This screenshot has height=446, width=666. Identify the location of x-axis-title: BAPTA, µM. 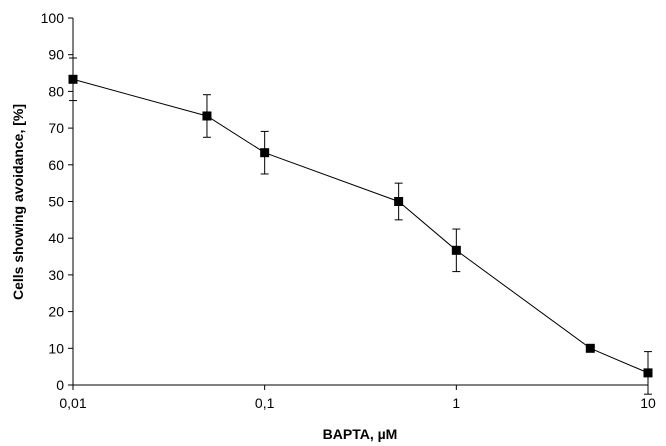
(360, 434).